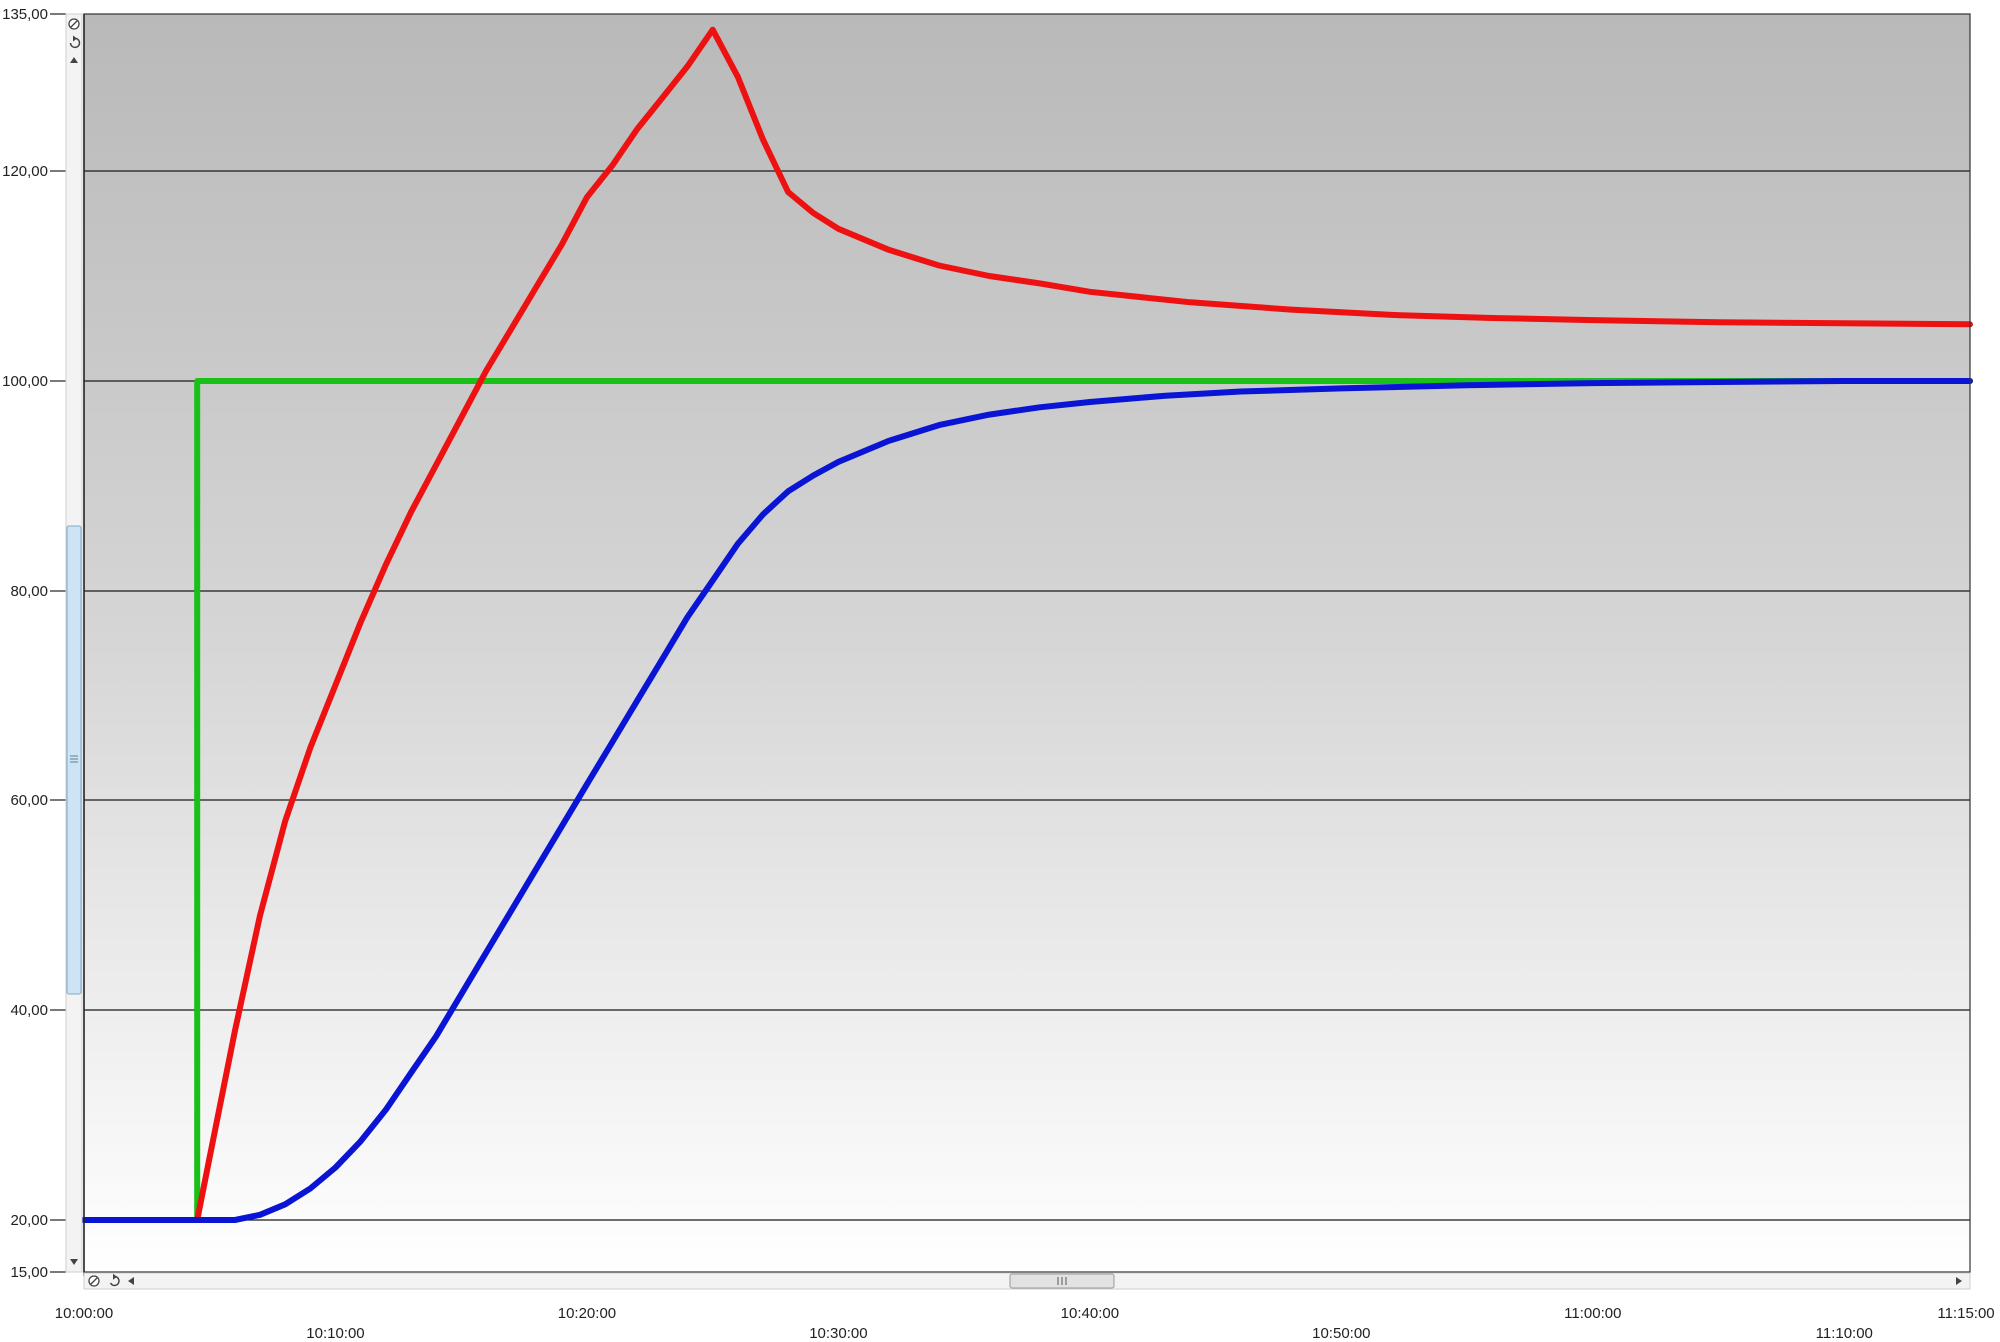  Describe the element at coordinates (29, 591) in the screenshot. I see `y-tick-label: 80,00` at that location.